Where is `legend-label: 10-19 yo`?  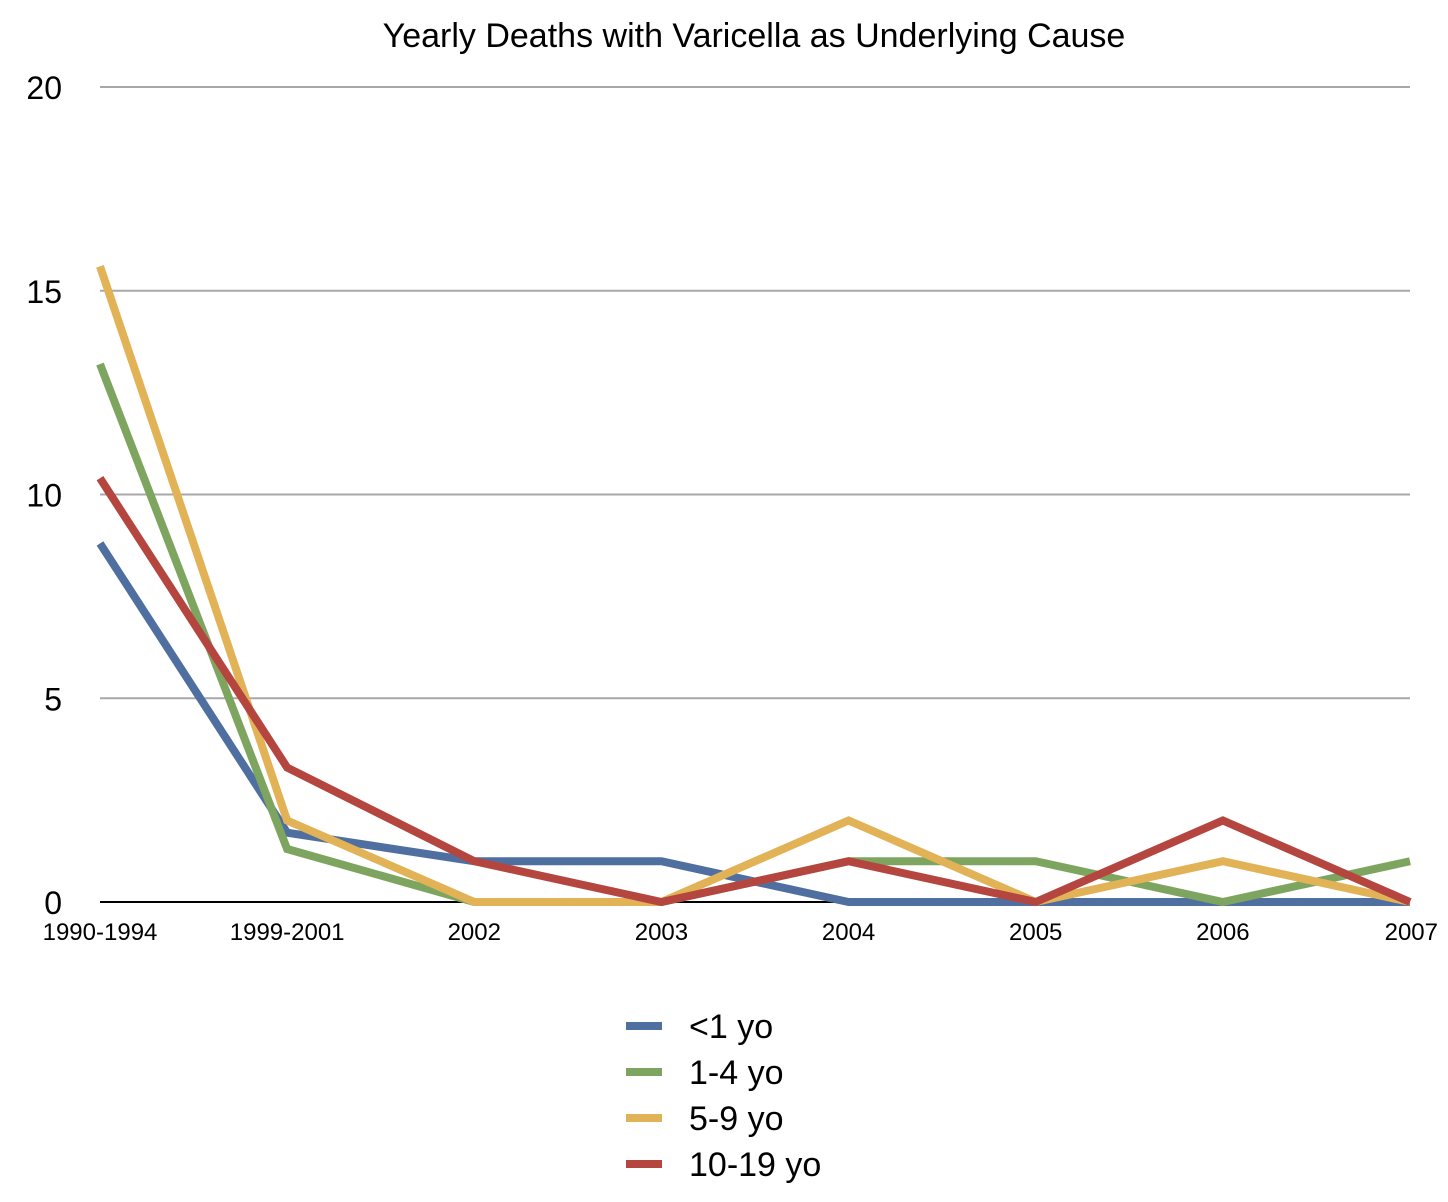 legend-label: 10-19 yo is located at coordinates (755, 1165).